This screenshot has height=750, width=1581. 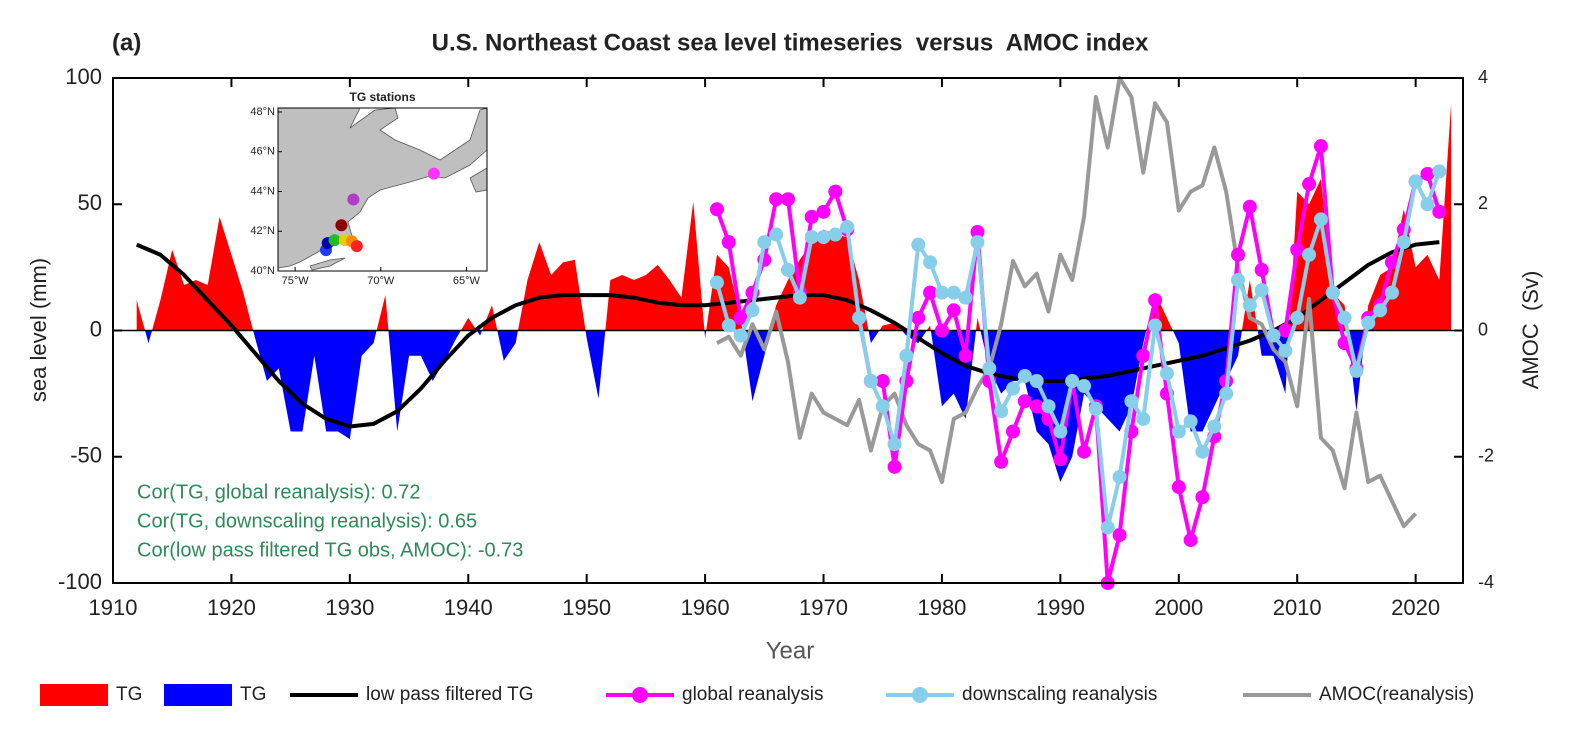 What do you see at coordinates (262, 152) in the screenshot?
I see `inset-y-tick-label: 46°N` at bounding box center [262, 152].